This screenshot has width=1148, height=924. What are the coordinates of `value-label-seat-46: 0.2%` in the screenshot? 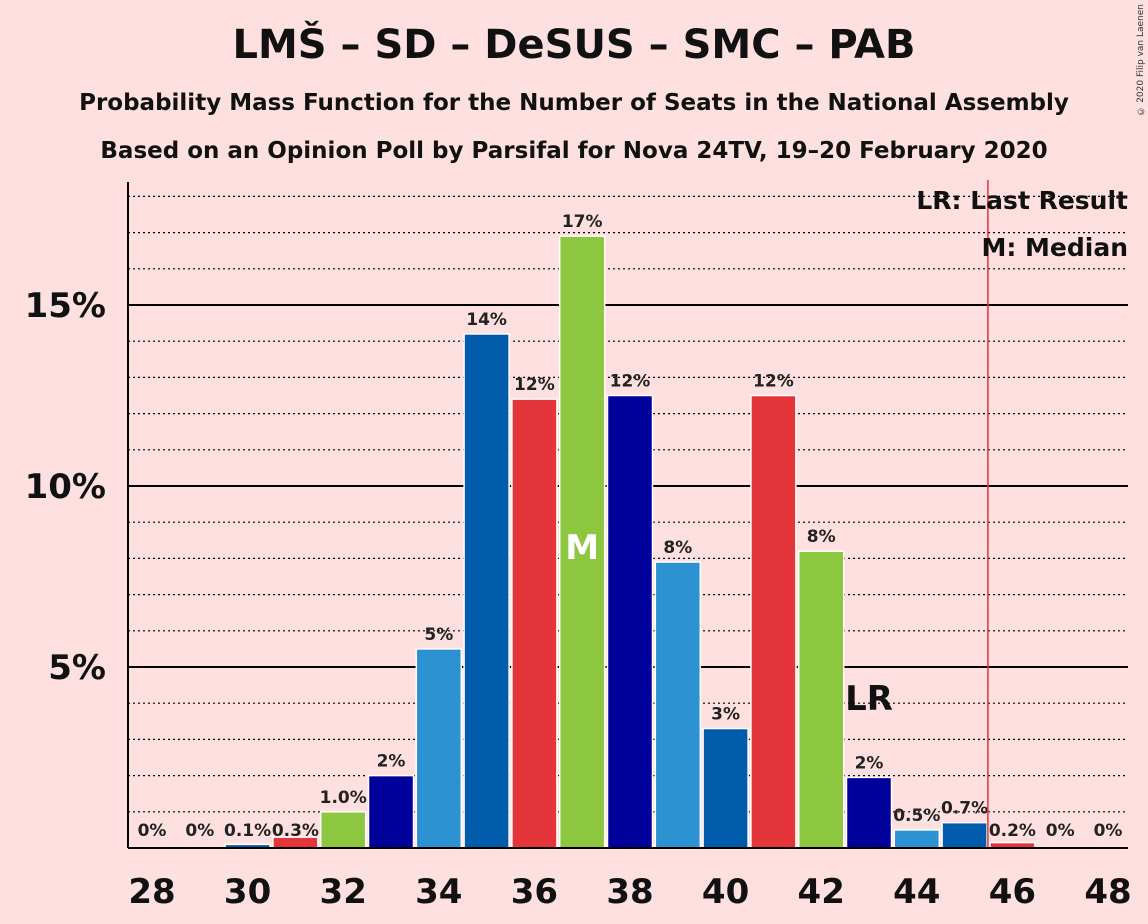 It's located at (1012, 831).